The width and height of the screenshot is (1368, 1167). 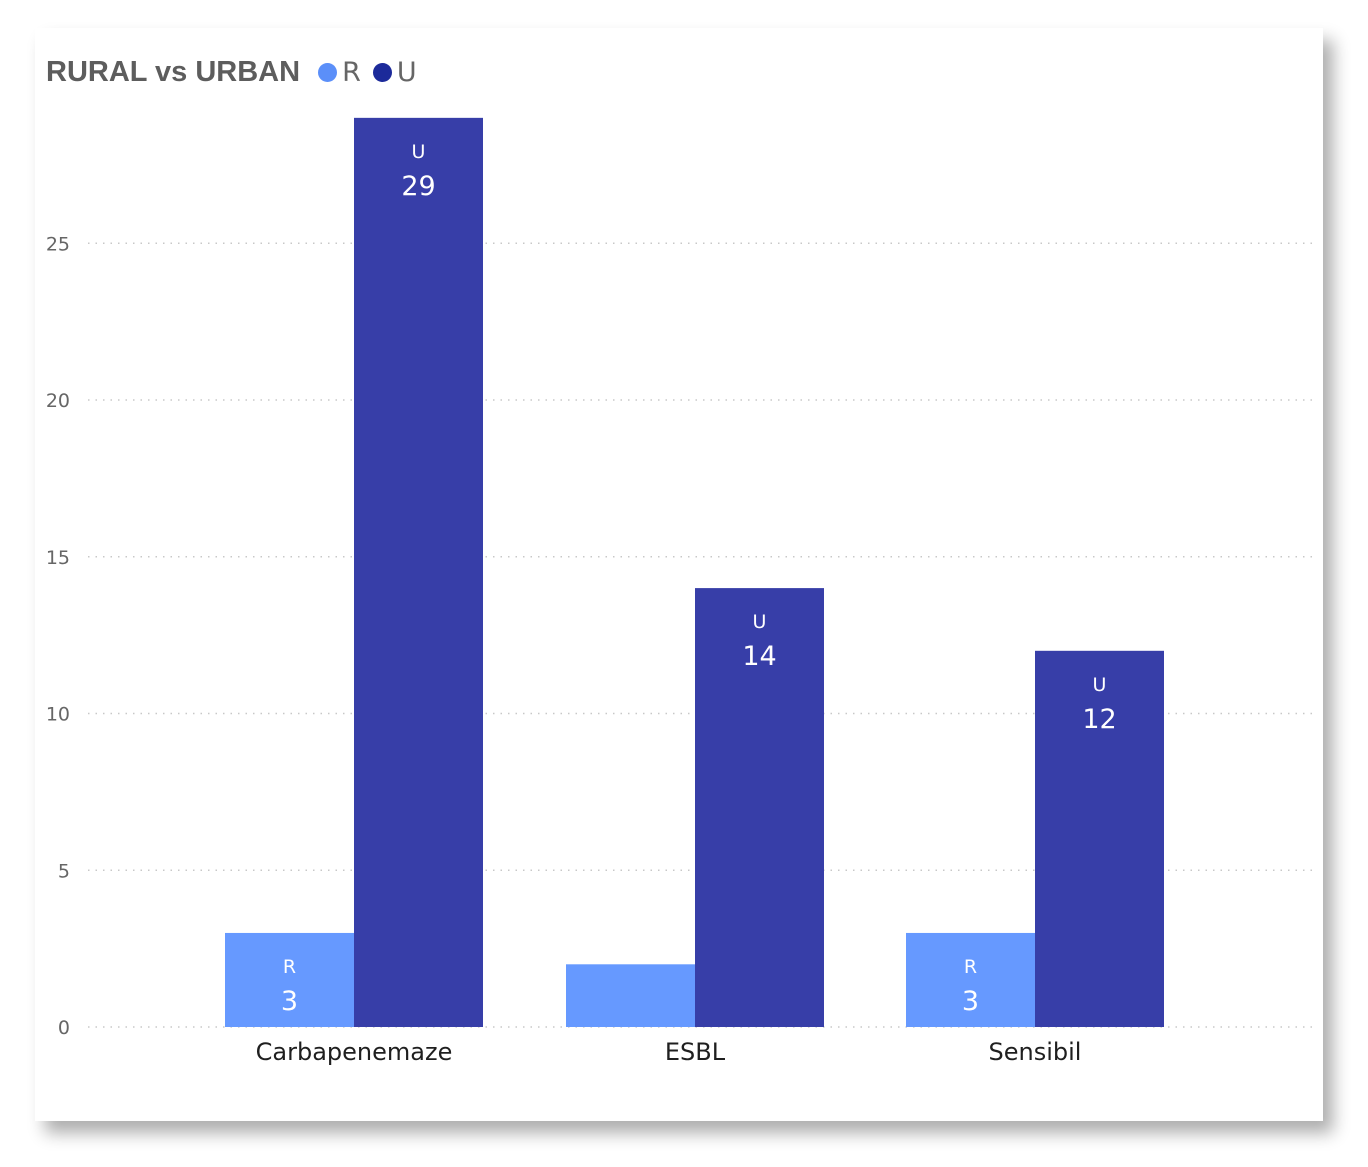 I want to click on bar-R-Carbapenemaze, so click(x=289, y=979).